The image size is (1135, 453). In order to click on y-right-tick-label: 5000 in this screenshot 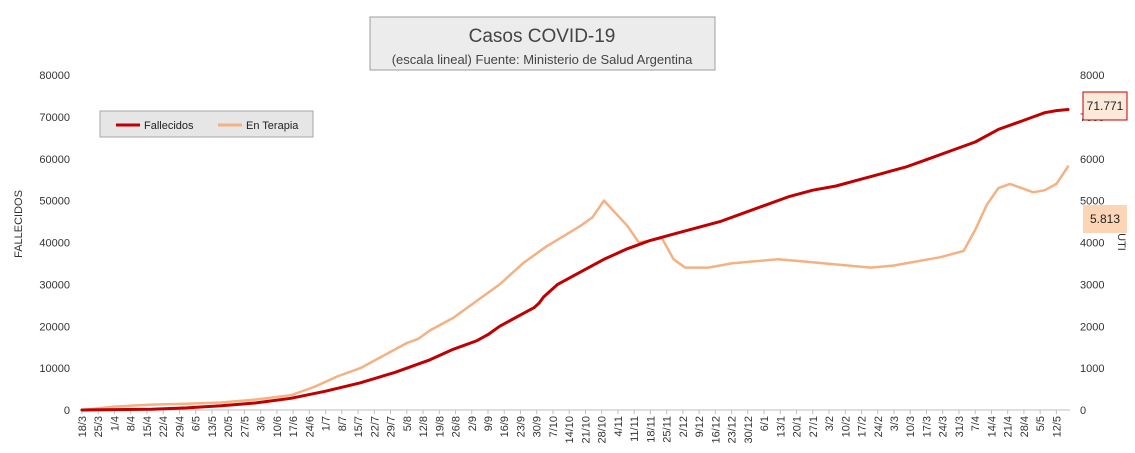, I will do `click(1092, 202)`.